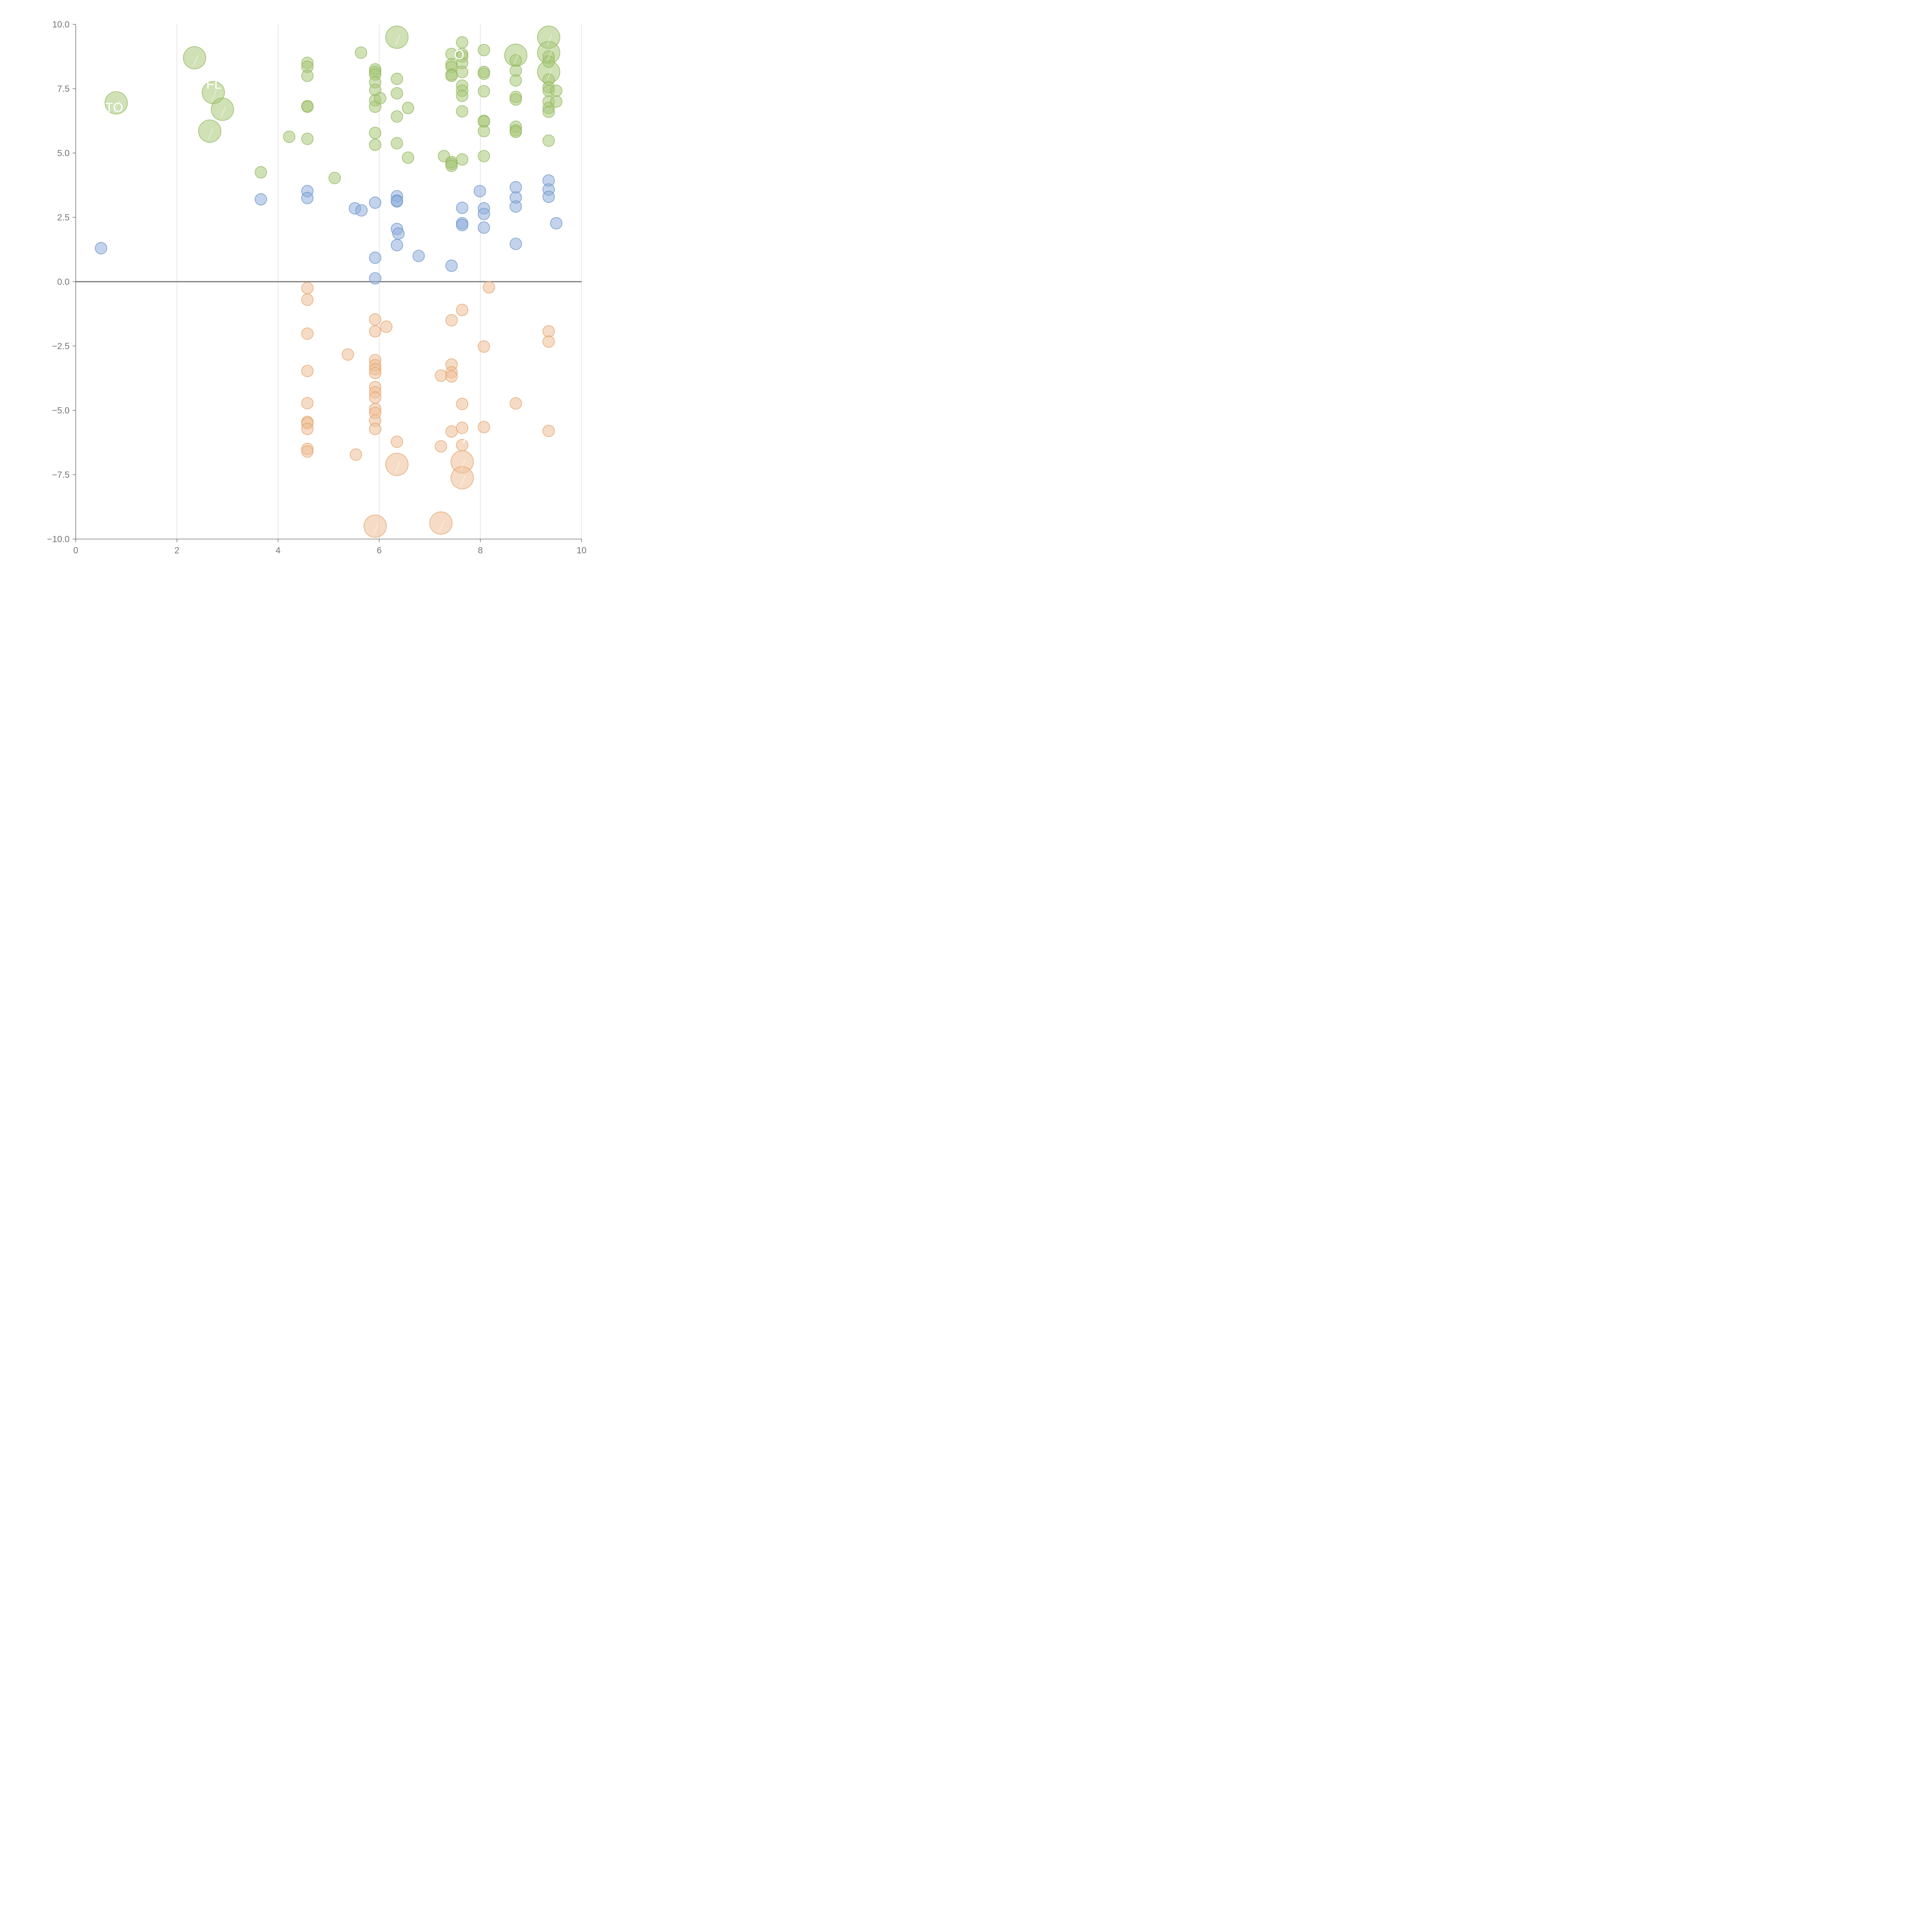 The height and width of the screenshot is (1932, 1932). I want to click on y-tick-label: −7.5, so click(61, 475).